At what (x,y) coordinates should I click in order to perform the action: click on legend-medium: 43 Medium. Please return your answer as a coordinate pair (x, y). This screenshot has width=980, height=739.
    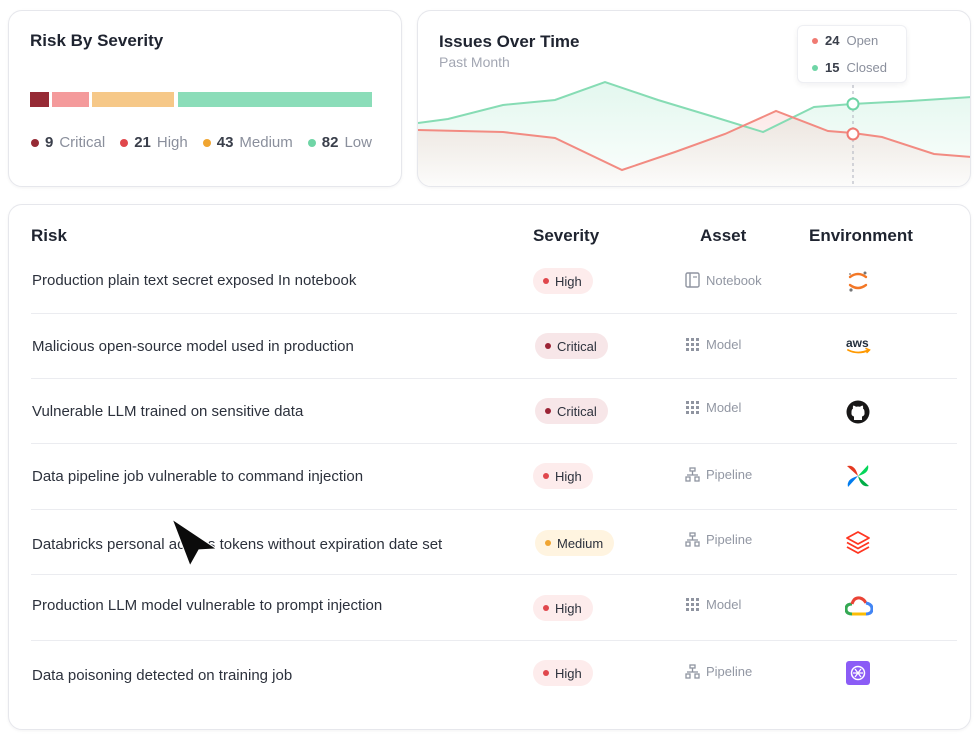
    Looking at the image, I should click on (247, 142).